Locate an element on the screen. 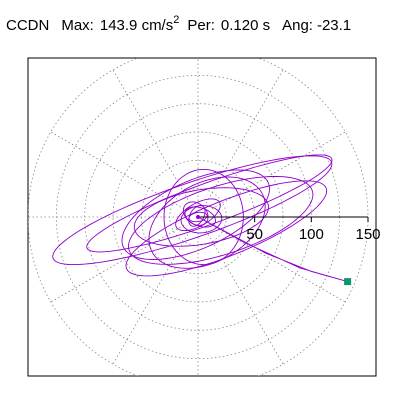  markers is located at coordinates (274, 250).